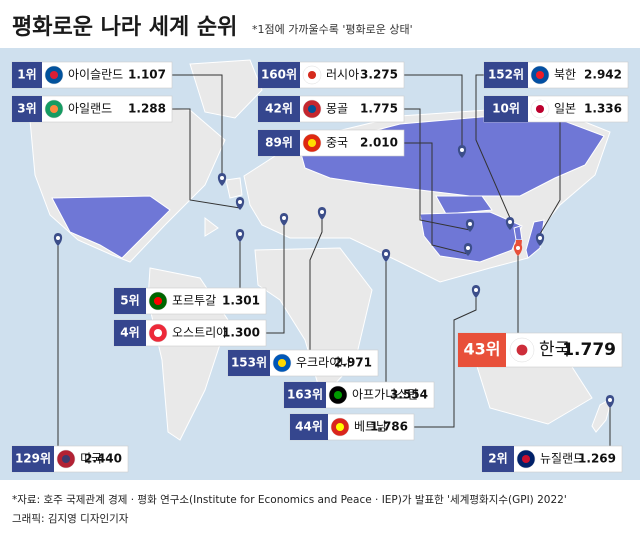  Describe the element at coordinates (565, 75) in the screenshot. I see `country: 북한` at that location.